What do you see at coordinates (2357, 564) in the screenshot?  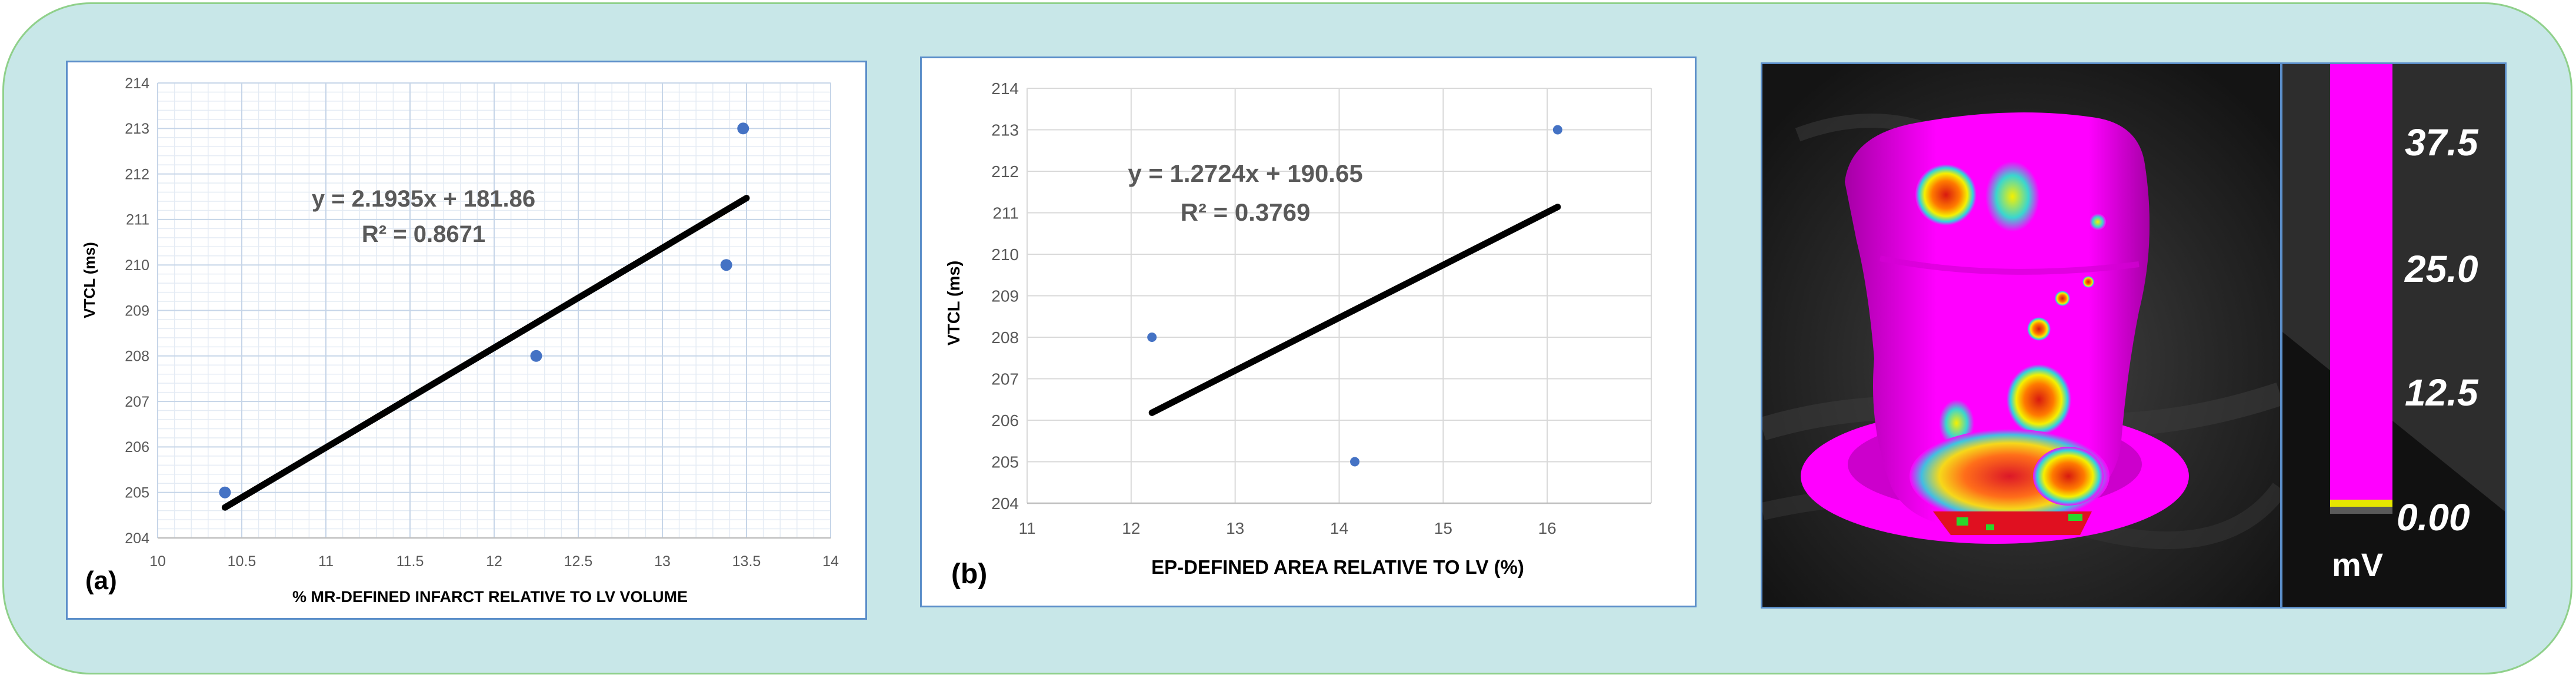 I see `colorbar-unit: mV` at bounding box center [2357, 564].